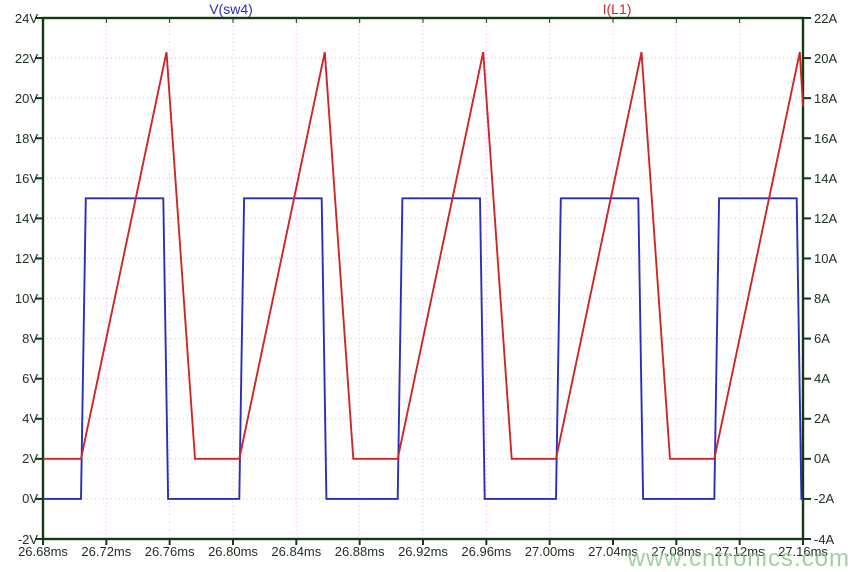  I want to click on x-axis-label: 26.80ms, so click(233, 551).